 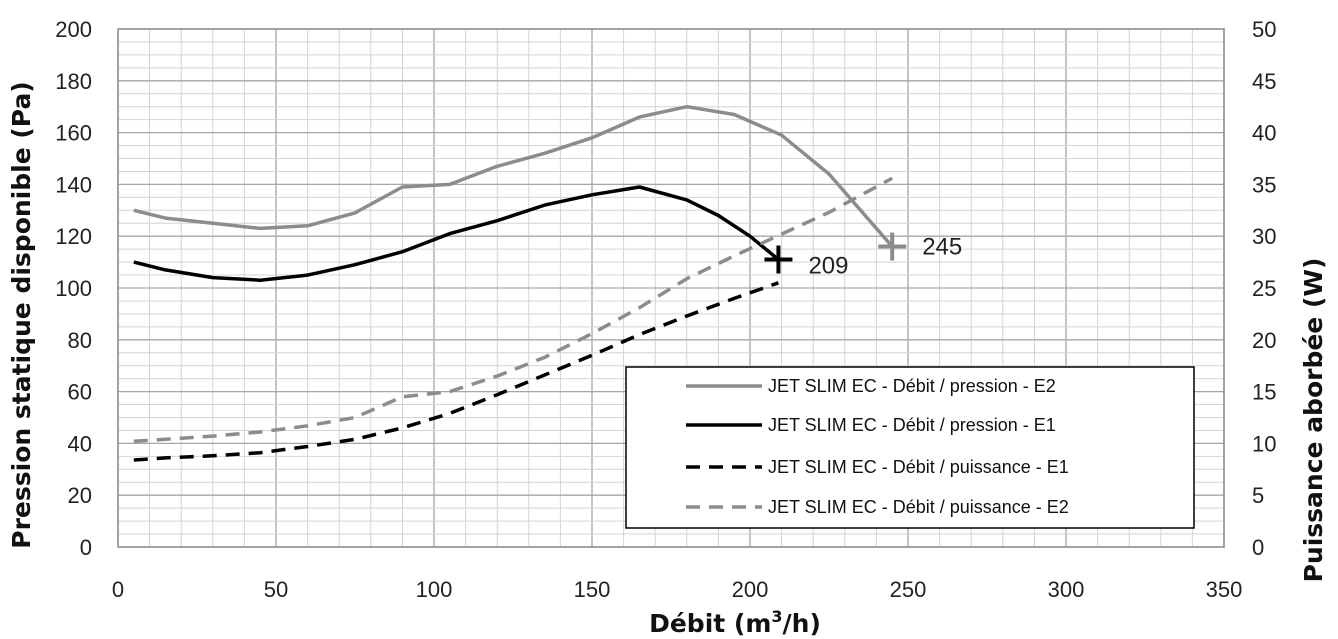 I want to click on end-marker-label: 245, so click(x=942, y=247).